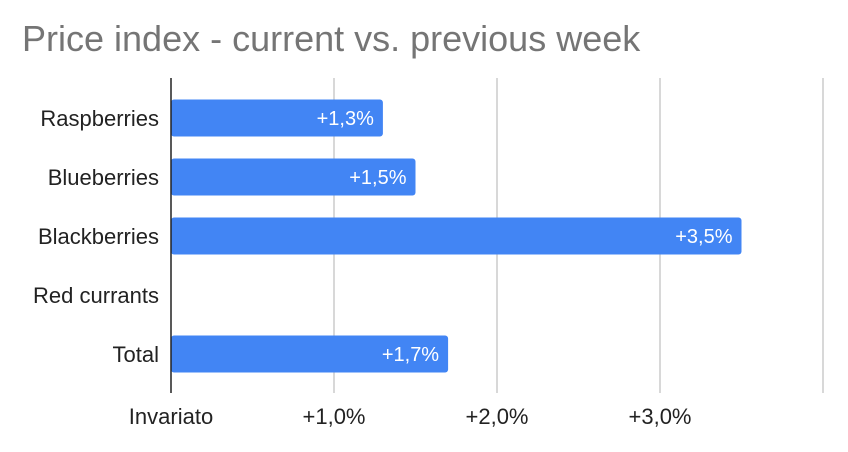  What do you see at coordinates (660, 416) in the screenshot?
I see `x-tick-label: +3,0%` at bounding box center [660, 416].